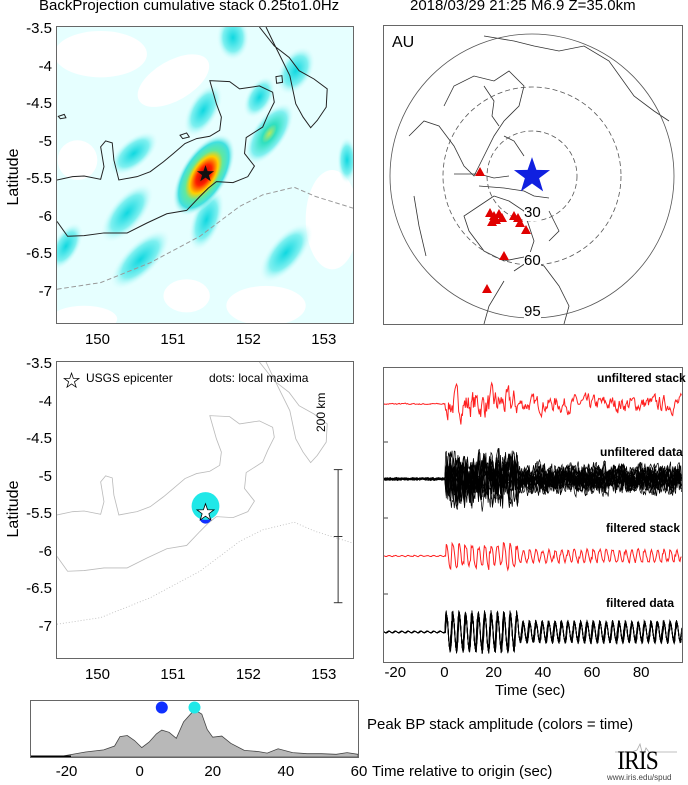  What do you see at coordinates (503, 230) in the screenshot?
I see `station-triangles` at bounding box center [503, 230].